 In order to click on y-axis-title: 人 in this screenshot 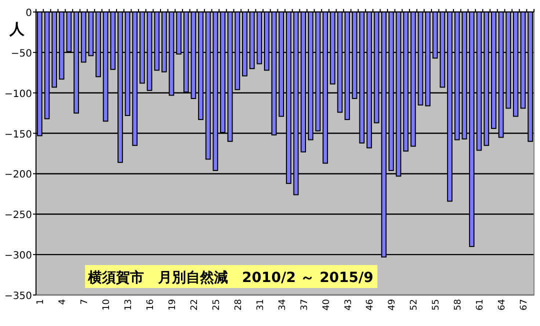, I will do `click(17, 29)`.